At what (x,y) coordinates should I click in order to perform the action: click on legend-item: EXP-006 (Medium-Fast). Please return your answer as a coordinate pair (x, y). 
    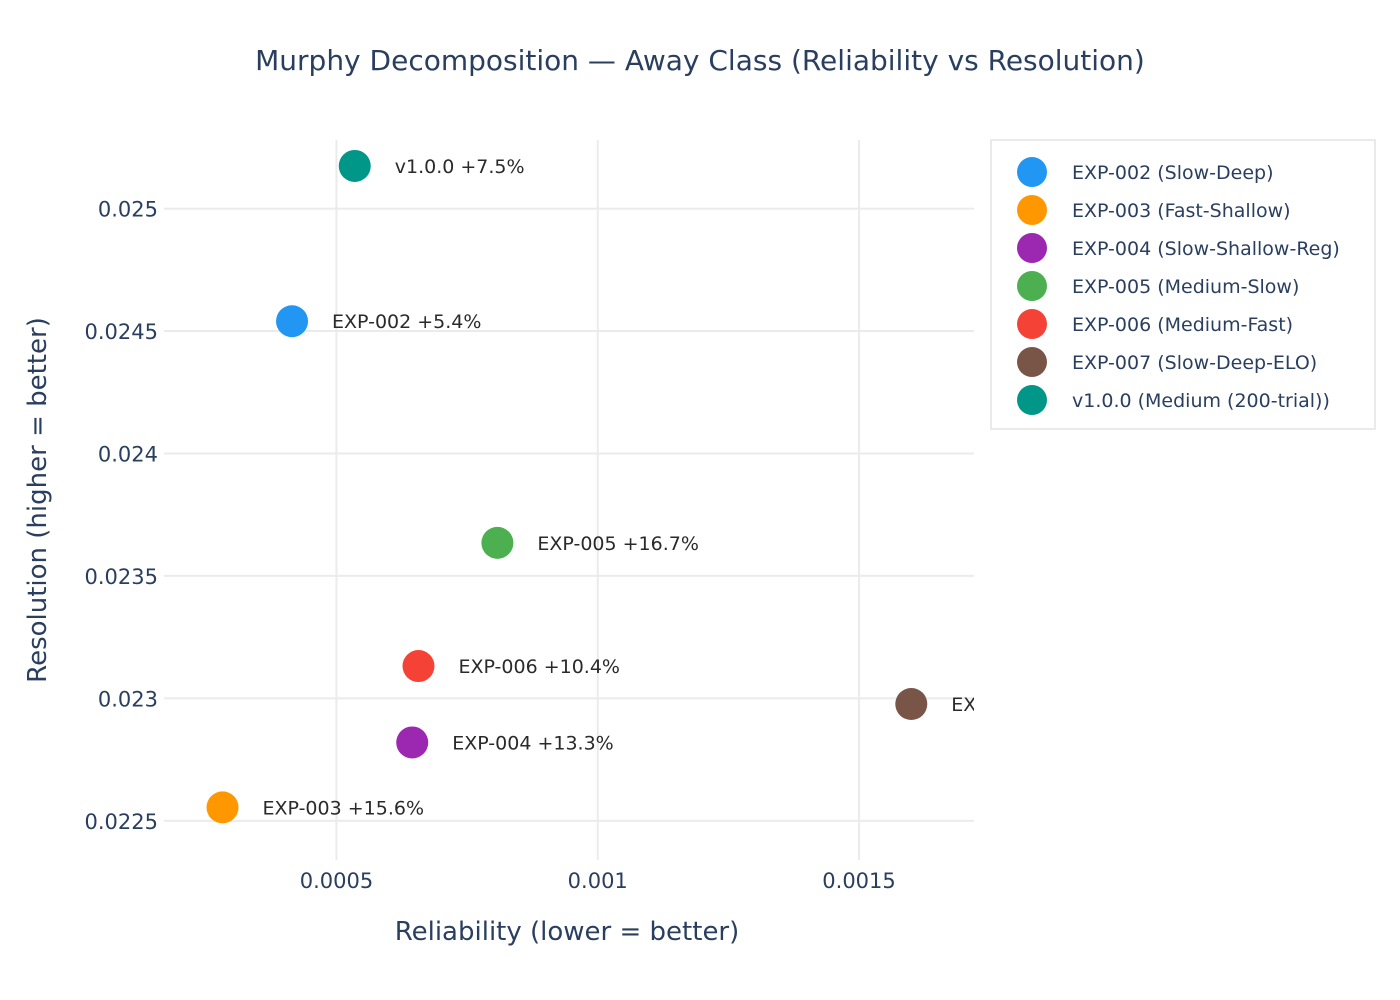
    Looking at the image, I should click on (1155, 324).